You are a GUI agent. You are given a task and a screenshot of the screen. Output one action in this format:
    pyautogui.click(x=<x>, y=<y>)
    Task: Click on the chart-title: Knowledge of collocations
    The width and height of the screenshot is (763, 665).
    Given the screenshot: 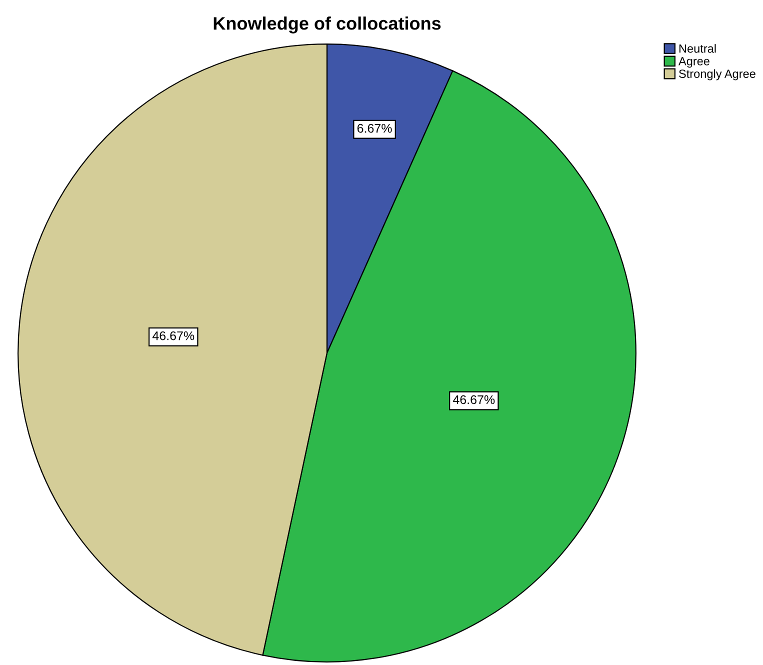 What is the action you would take?
    pyautogui.click(x=327, y=25)
    